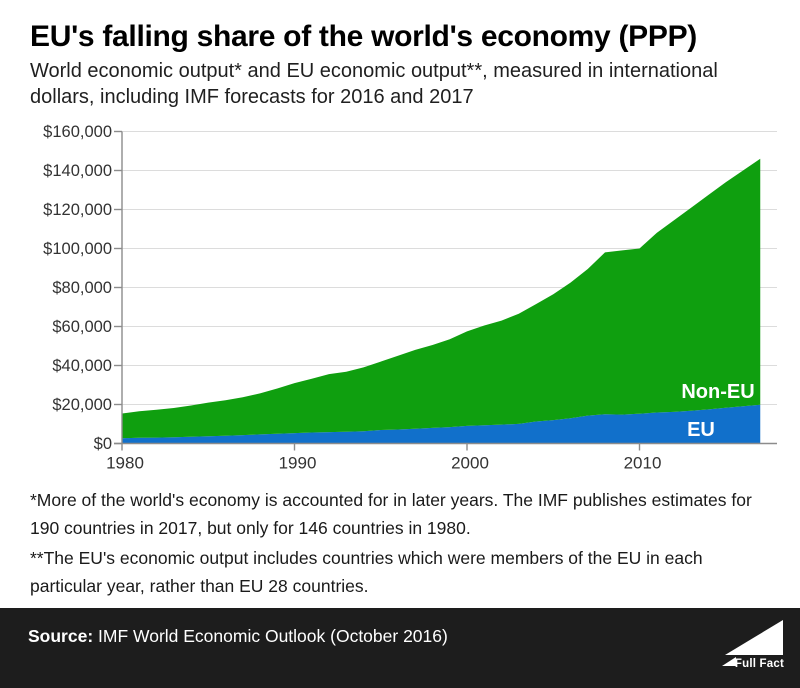 This screenshot has height=688, width=800. Describe the element at coordinates (82, 366) in the screenshot. I see `y-tick-label: $40,000` at that location.